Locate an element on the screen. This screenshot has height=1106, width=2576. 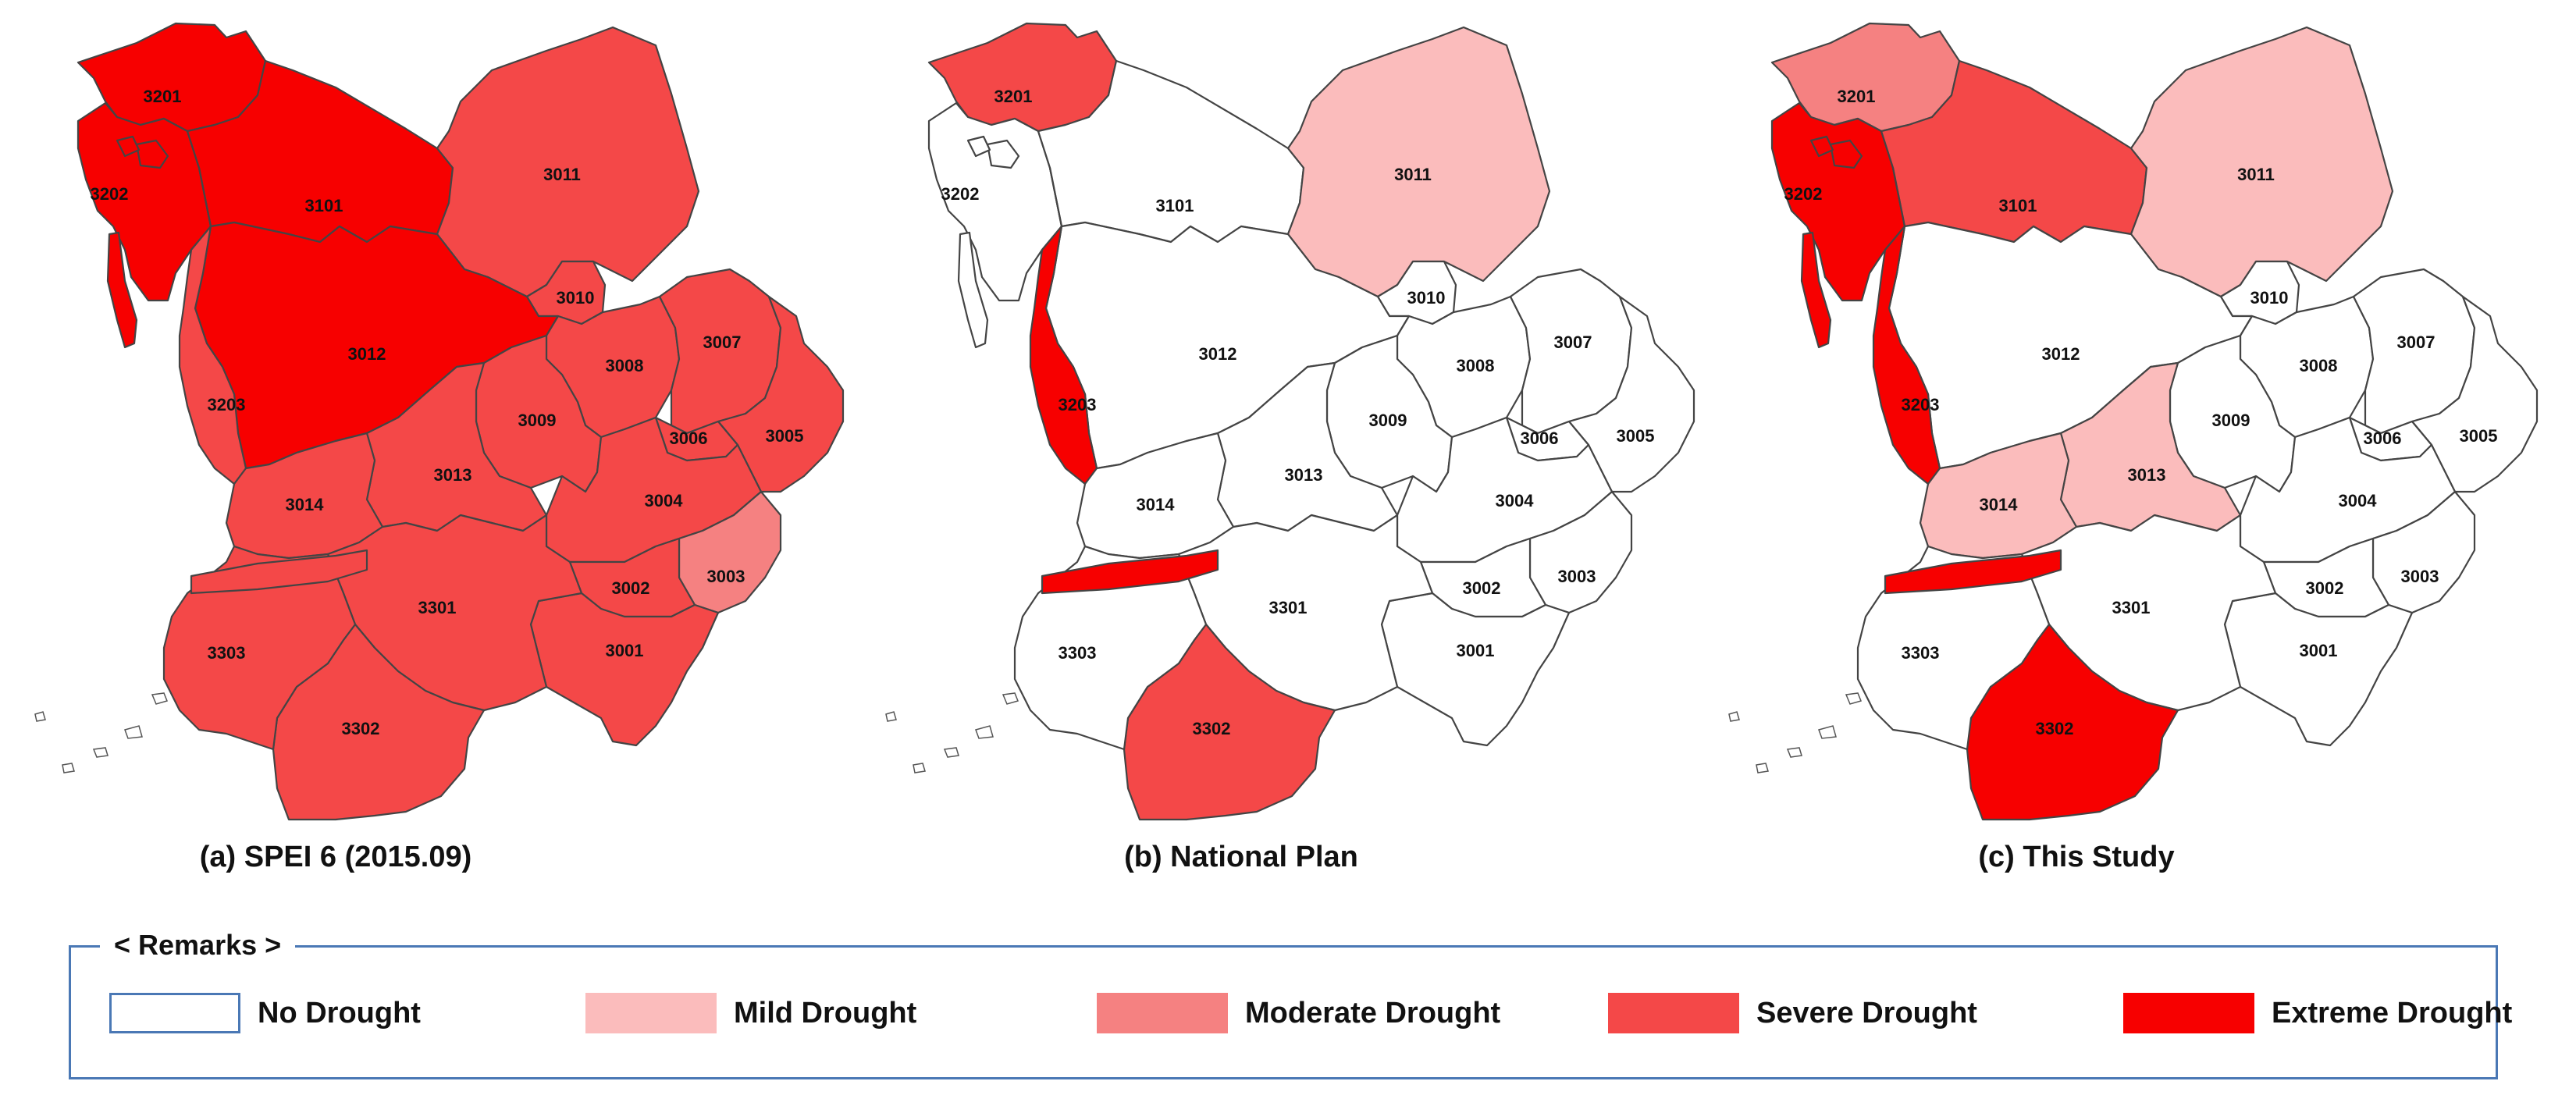
legend-label: No Drought is located at coordinates (339, 1013).